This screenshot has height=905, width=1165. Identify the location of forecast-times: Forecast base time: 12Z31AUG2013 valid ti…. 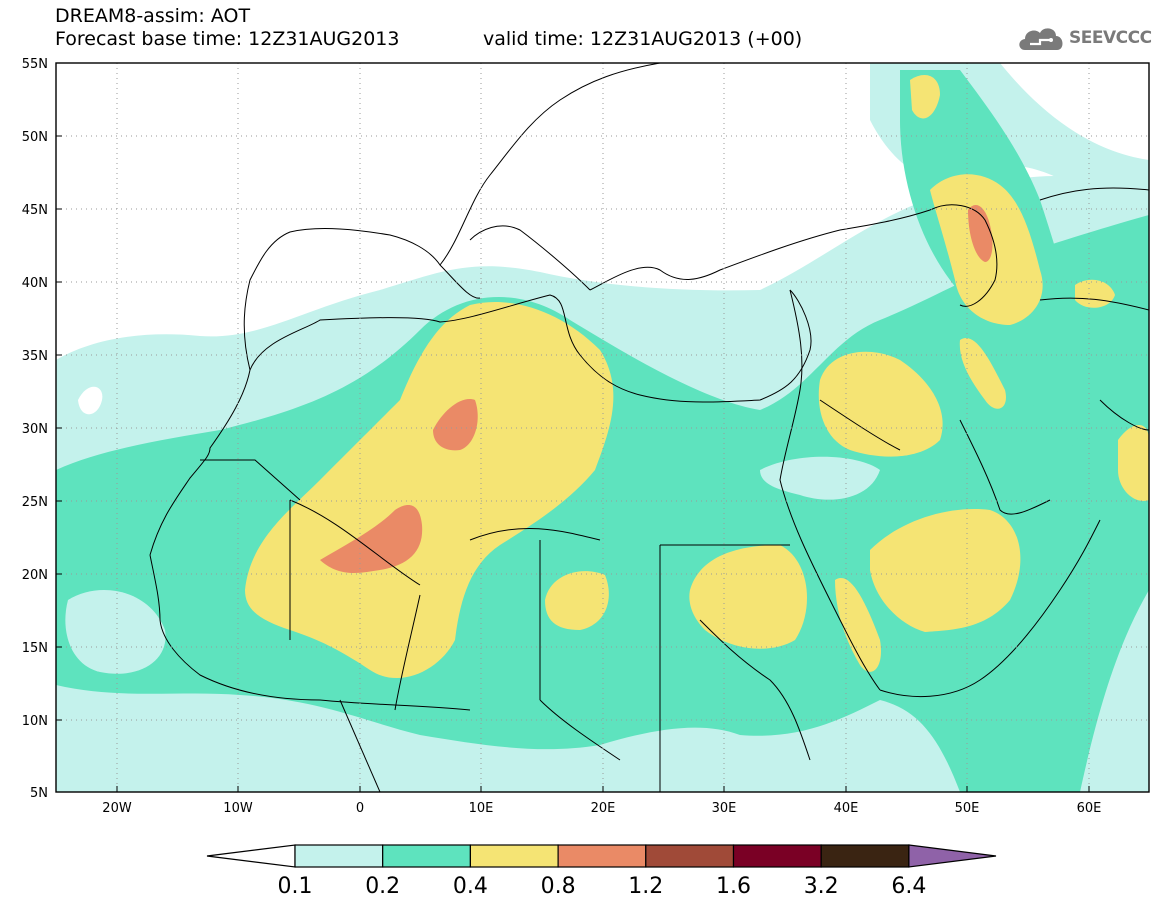
(428, 39).